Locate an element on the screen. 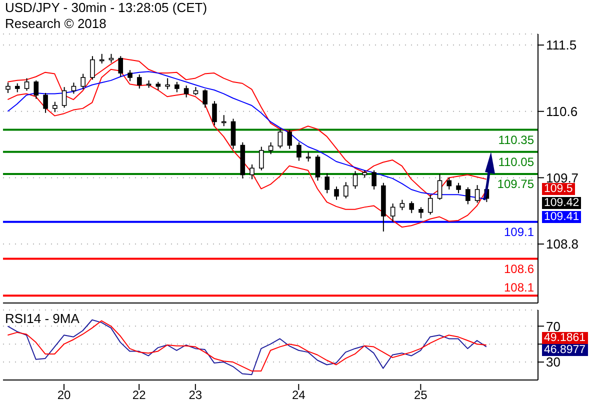 Image resolution: width=590 pixels, height=400 pixels. x-tick-label: 23 is located at coordinates (195, 394).